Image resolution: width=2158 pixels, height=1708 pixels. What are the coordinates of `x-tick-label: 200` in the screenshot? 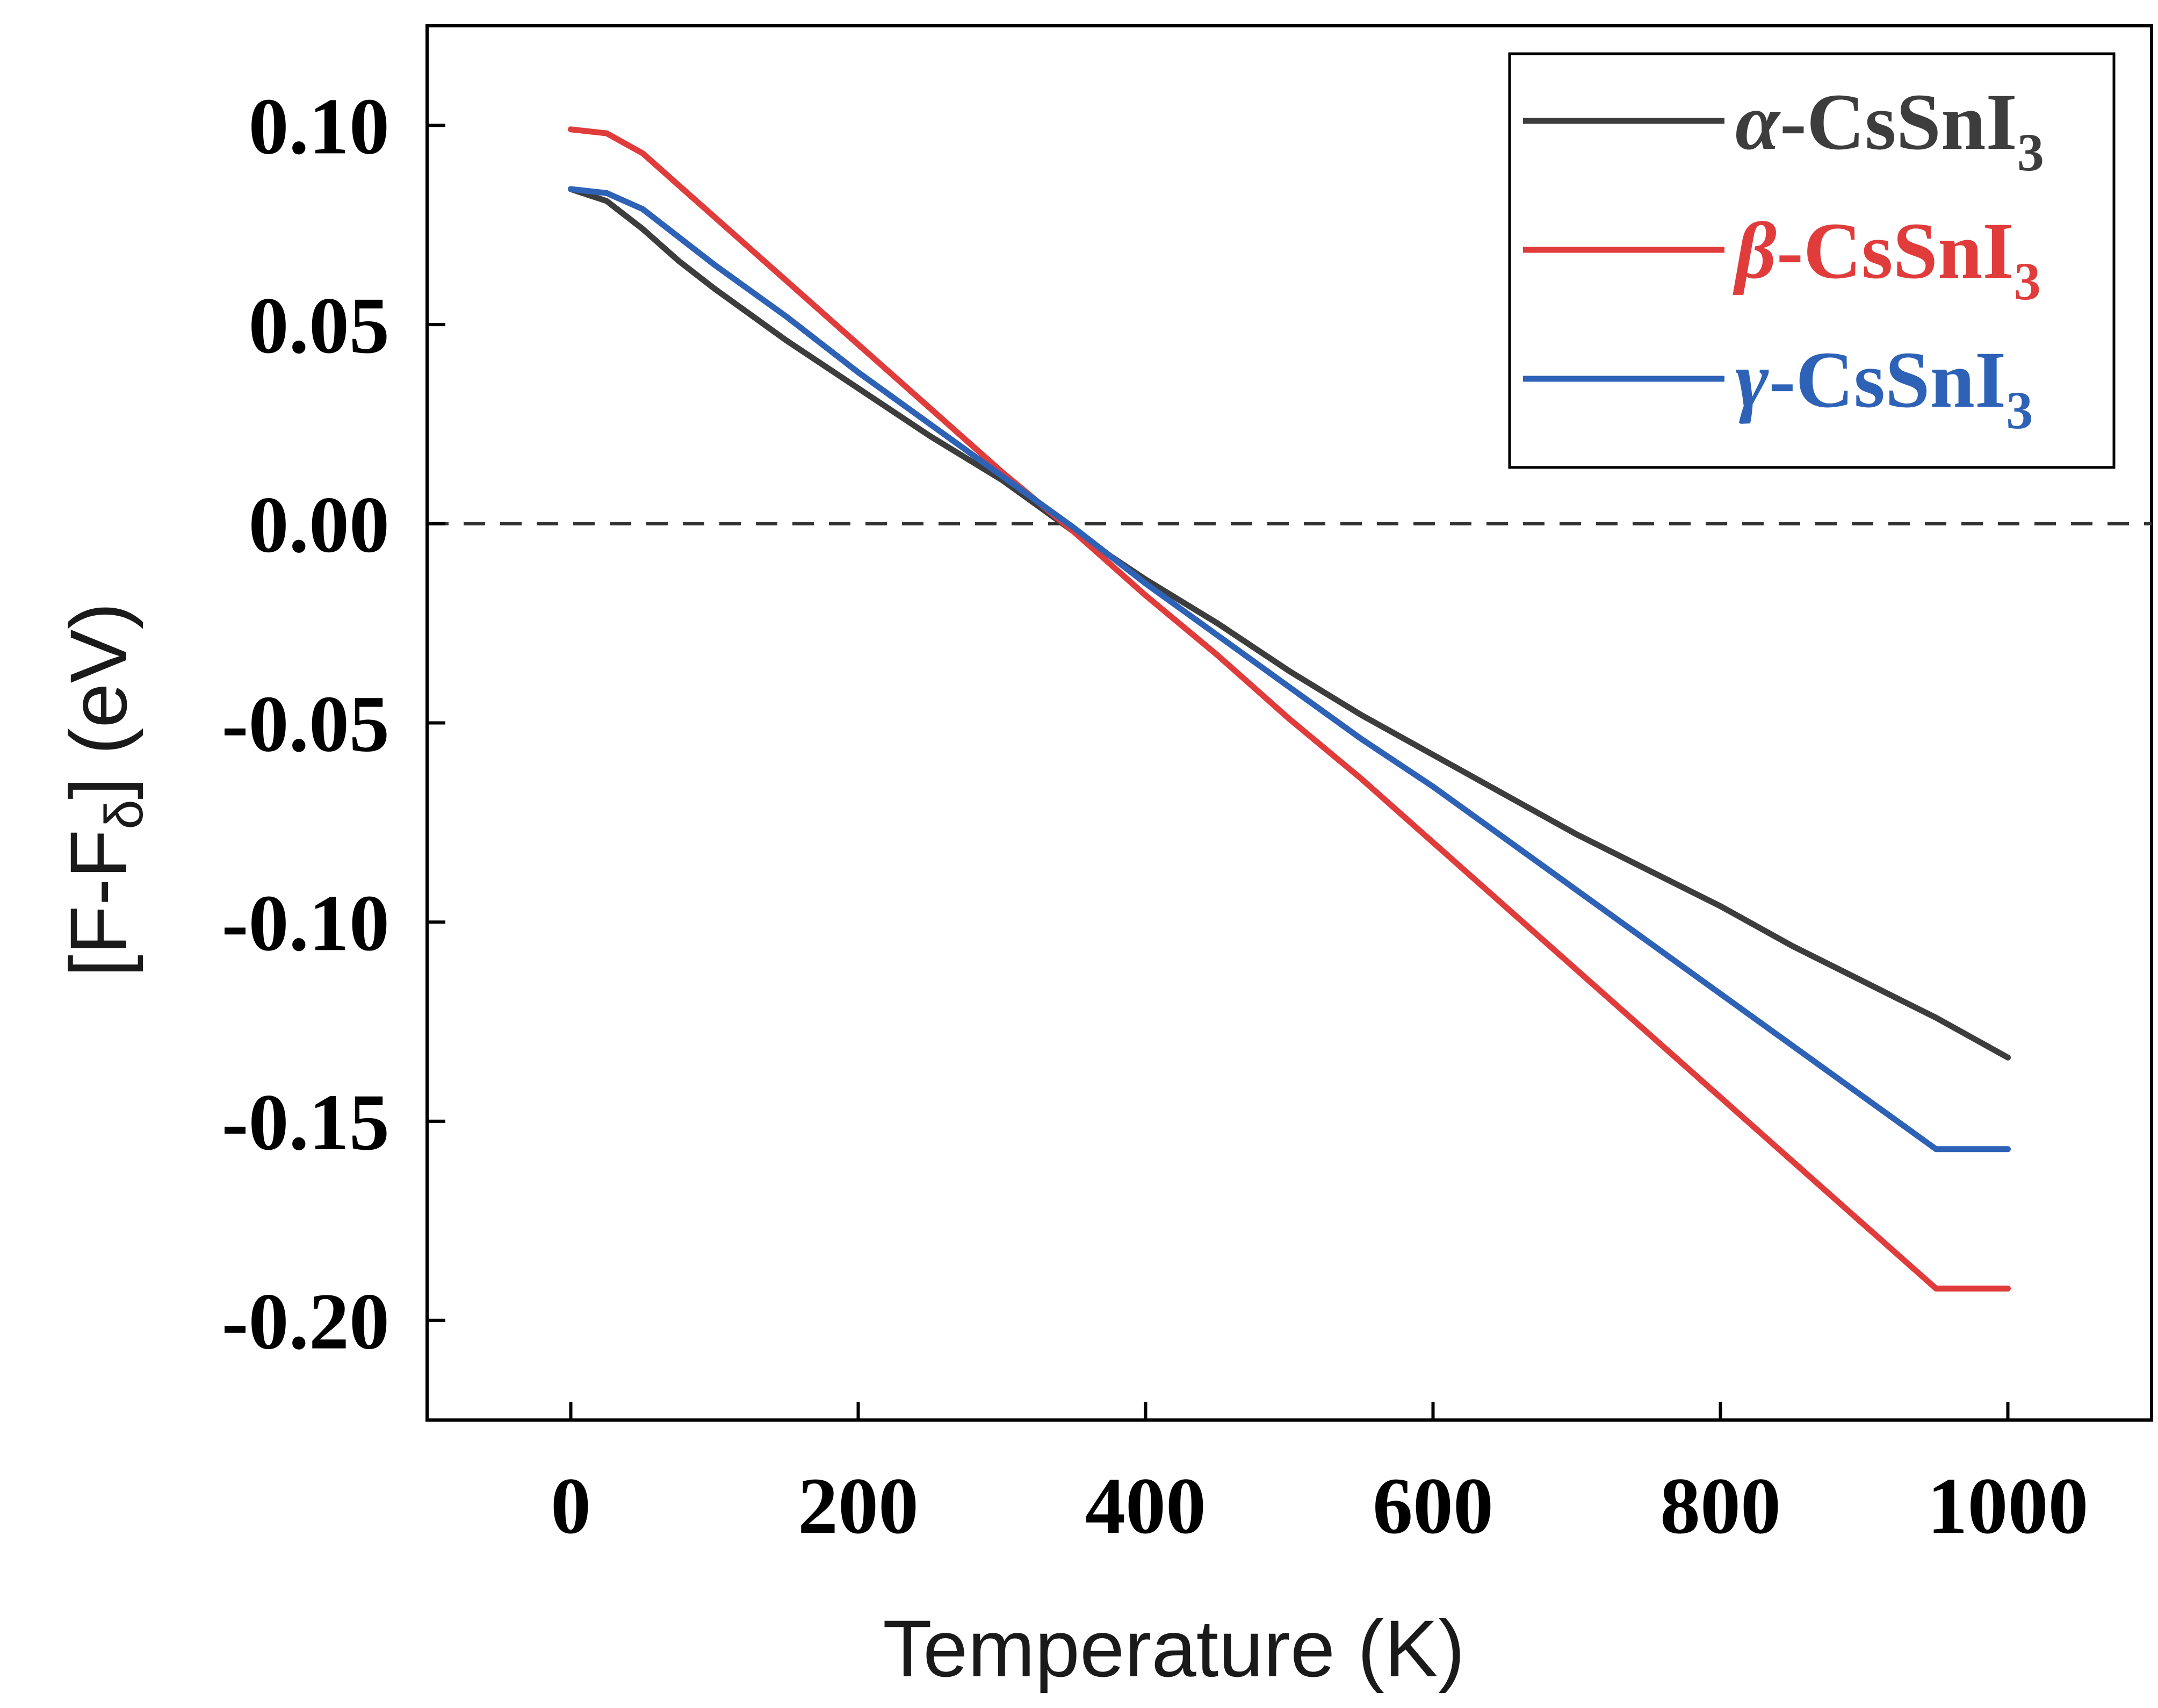 It's located at (858, 1506).